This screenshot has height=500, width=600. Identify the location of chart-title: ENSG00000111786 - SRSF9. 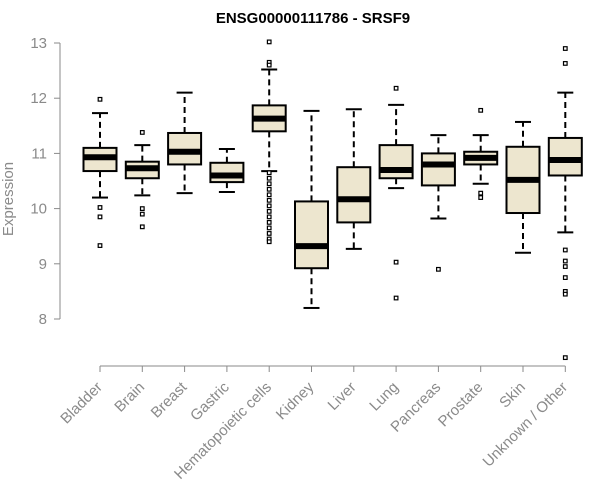
(313, 18).